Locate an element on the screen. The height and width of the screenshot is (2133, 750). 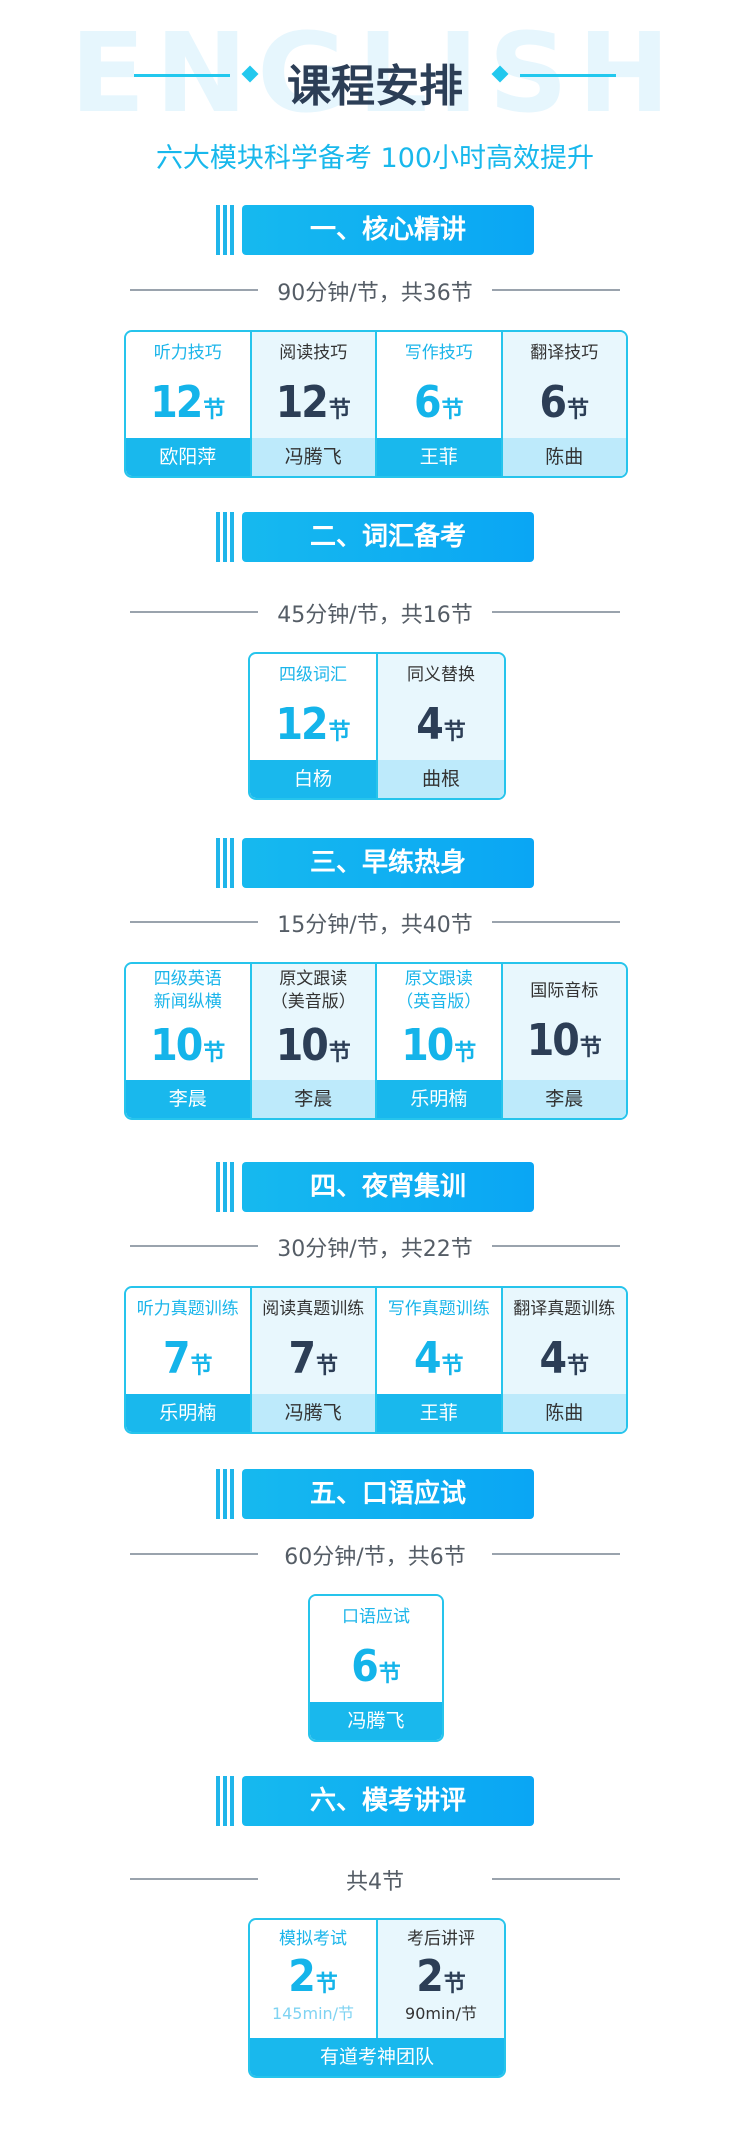
course-name: 翻译真题训练 is located at coordinates (564, 1309).